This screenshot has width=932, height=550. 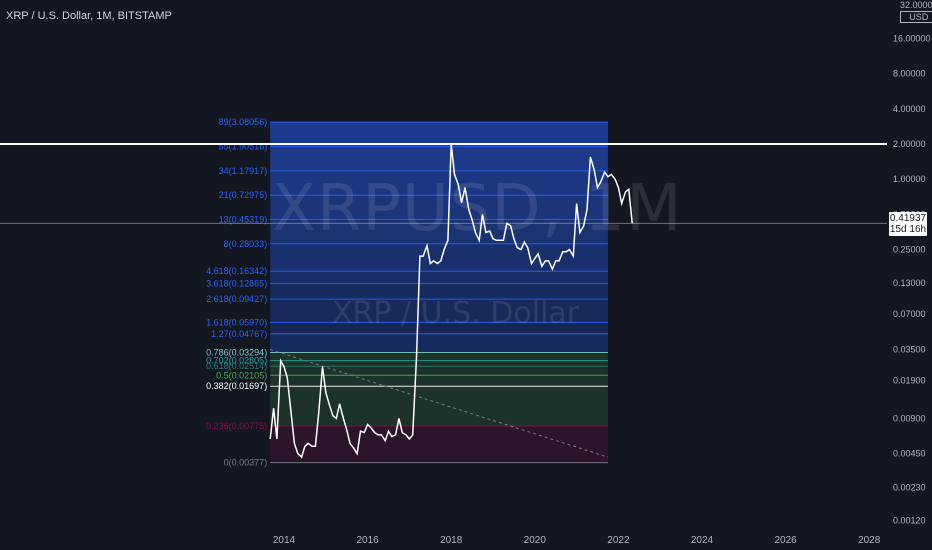 I want to click on y-axis-tick-label: 2.00000, so click(x=909, y=144).